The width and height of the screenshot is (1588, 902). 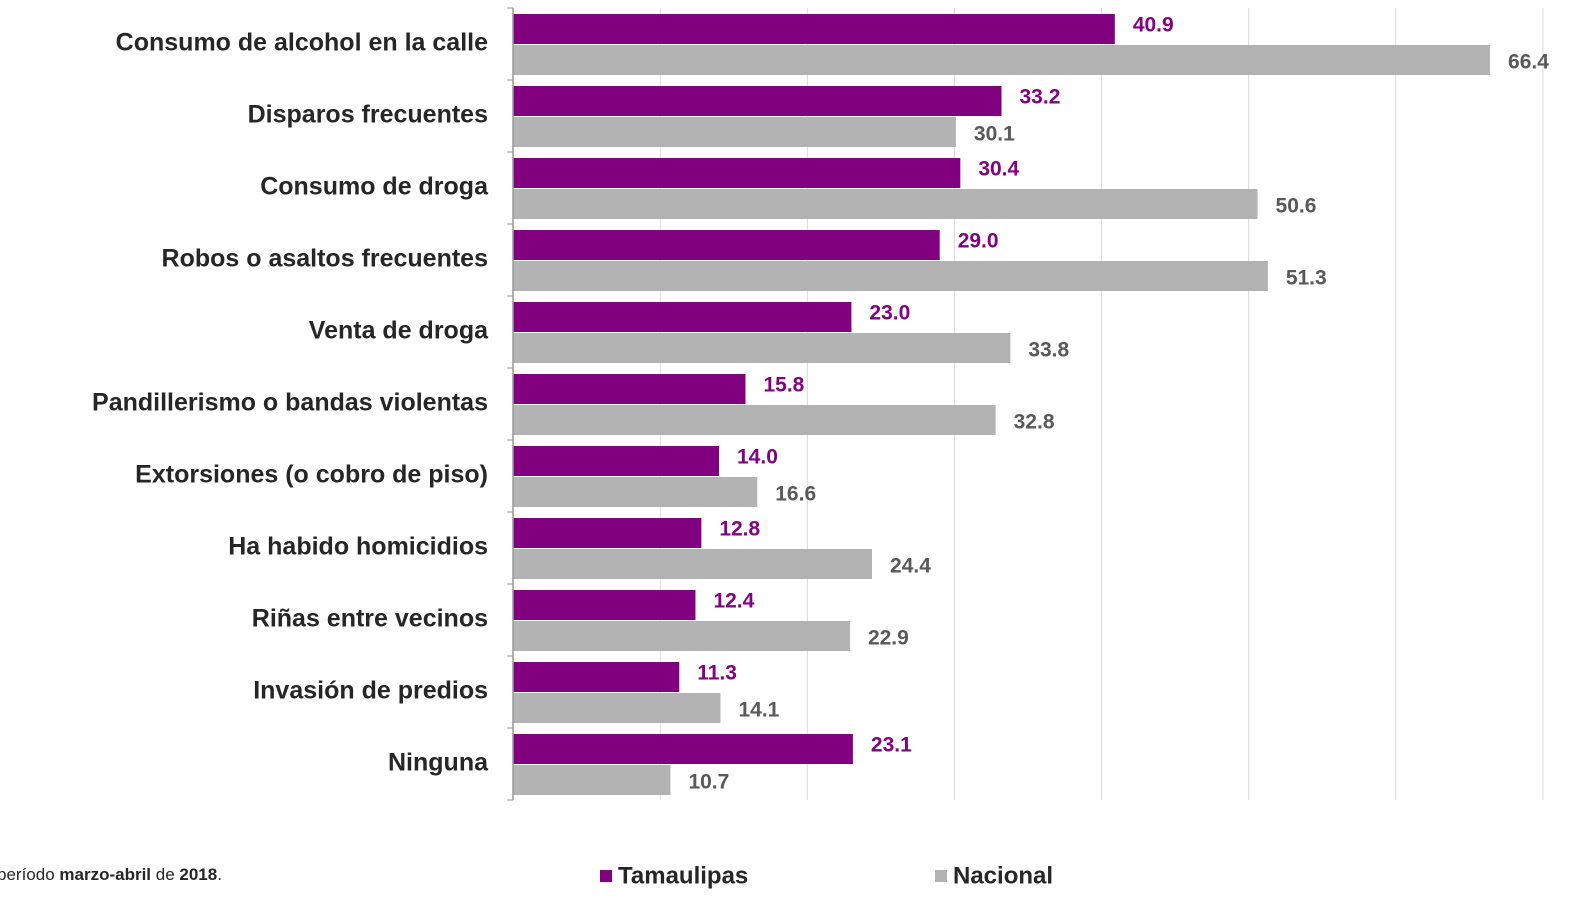 I want to click on value-label: 30.1, so click(x=994, y=134).